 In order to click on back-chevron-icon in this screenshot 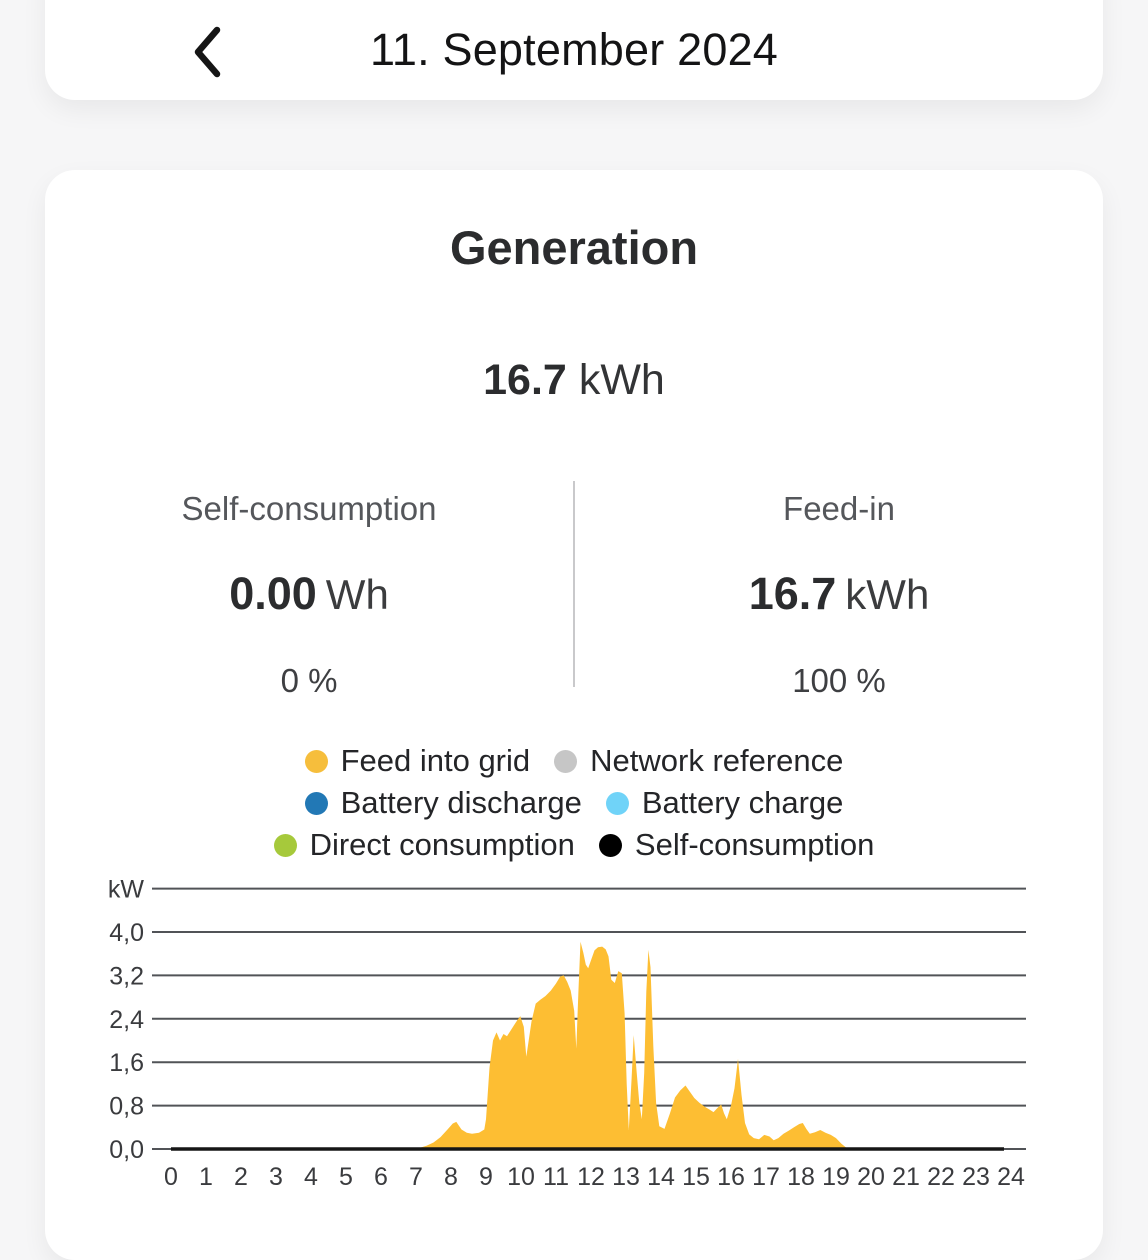, I will do `click(207, 52)`.